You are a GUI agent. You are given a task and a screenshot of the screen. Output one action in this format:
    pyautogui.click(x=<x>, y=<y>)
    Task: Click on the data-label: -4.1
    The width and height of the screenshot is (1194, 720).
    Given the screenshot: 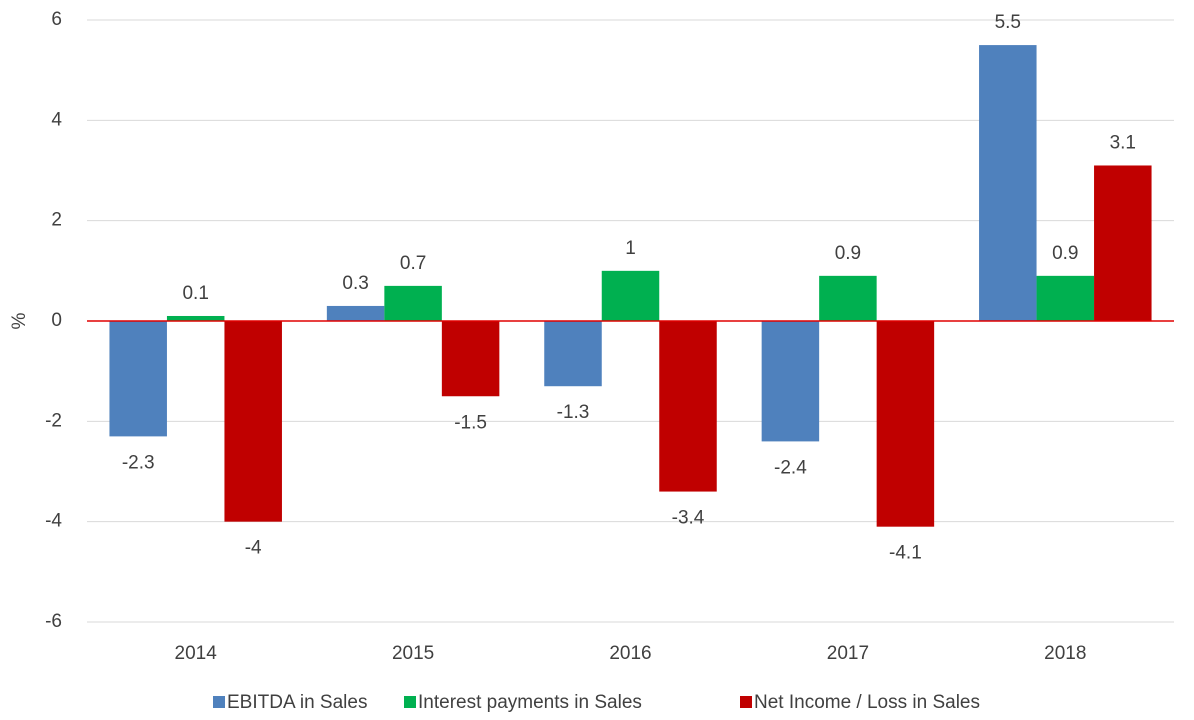 What is the action you would take?
    pyautogui.click(x=905, y=553)
    